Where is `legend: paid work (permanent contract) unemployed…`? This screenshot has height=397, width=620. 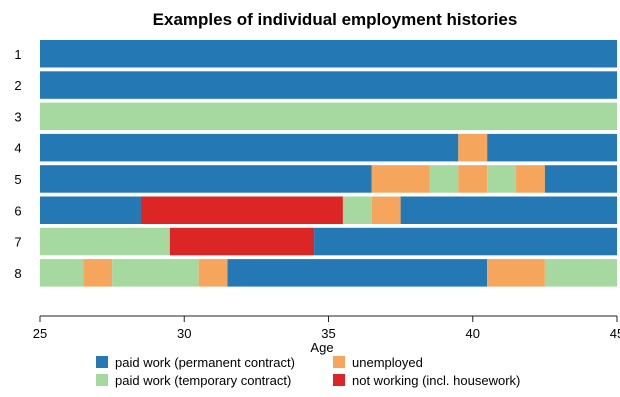 legend: paid work (permanent contract) unemployed… is located at coordinates (308, 371).